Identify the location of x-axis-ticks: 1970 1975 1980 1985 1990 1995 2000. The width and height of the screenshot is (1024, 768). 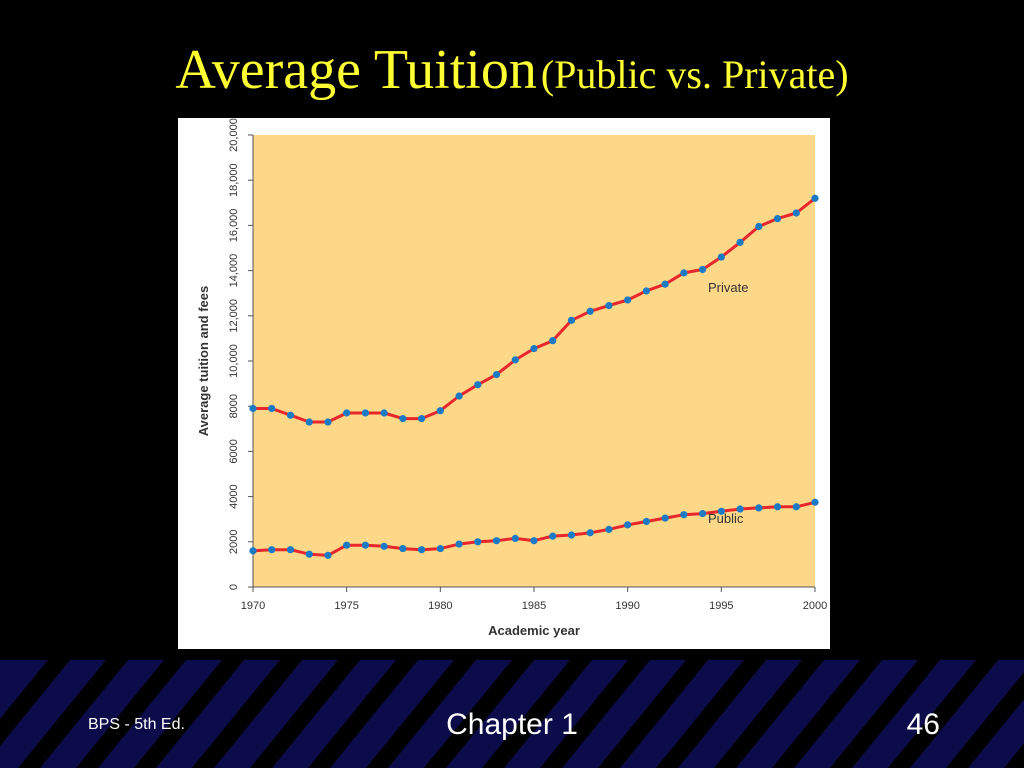
(534, 599).